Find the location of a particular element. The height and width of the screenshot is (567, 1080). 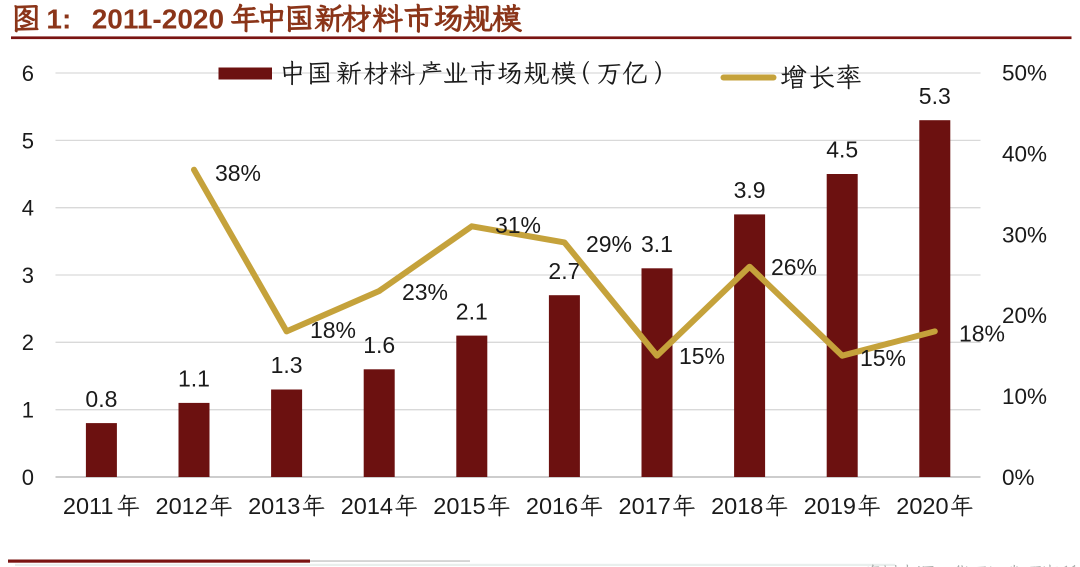

svg-text: 2020 is located at coordinates (922, 506).